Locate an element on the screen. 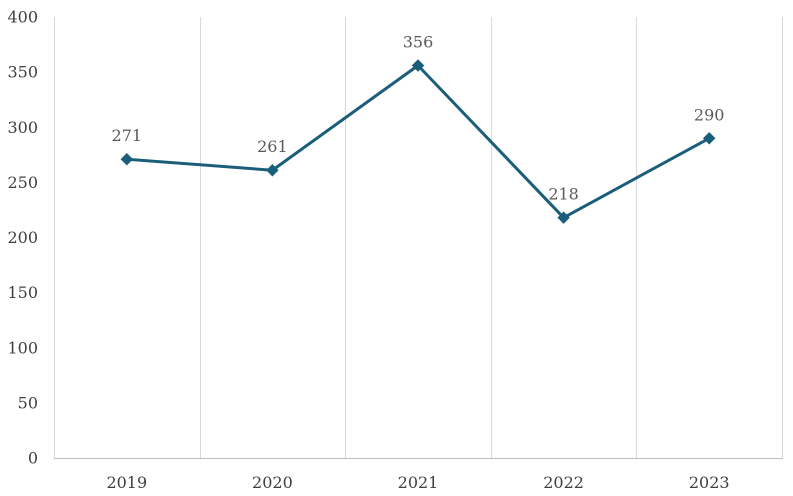 The image size is (793, 496). data-label: 261 is located at coordinates (272, 146).